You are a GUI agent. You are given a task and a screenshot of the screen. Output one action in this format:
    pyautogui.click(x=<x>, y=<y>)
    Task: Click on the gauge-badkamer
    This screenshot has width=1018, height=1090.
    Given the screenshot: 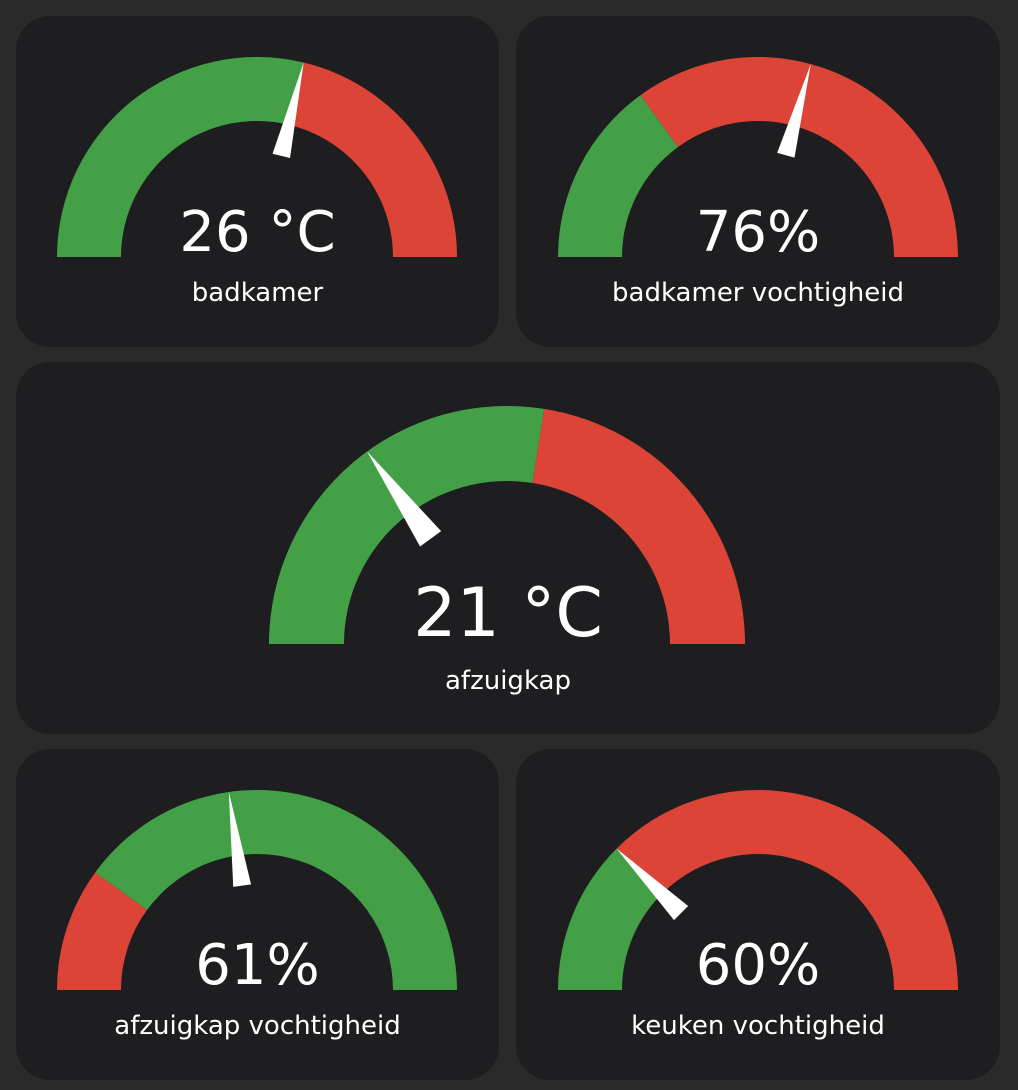 What is the action you would take?
    pyautogui.click(x=257, y=156)
    